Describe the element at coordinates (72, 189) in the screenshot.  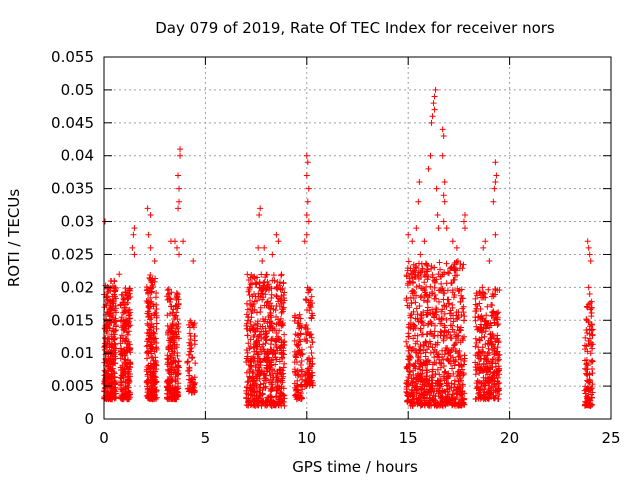
I see `y-tick-label: 0.035` at that location.